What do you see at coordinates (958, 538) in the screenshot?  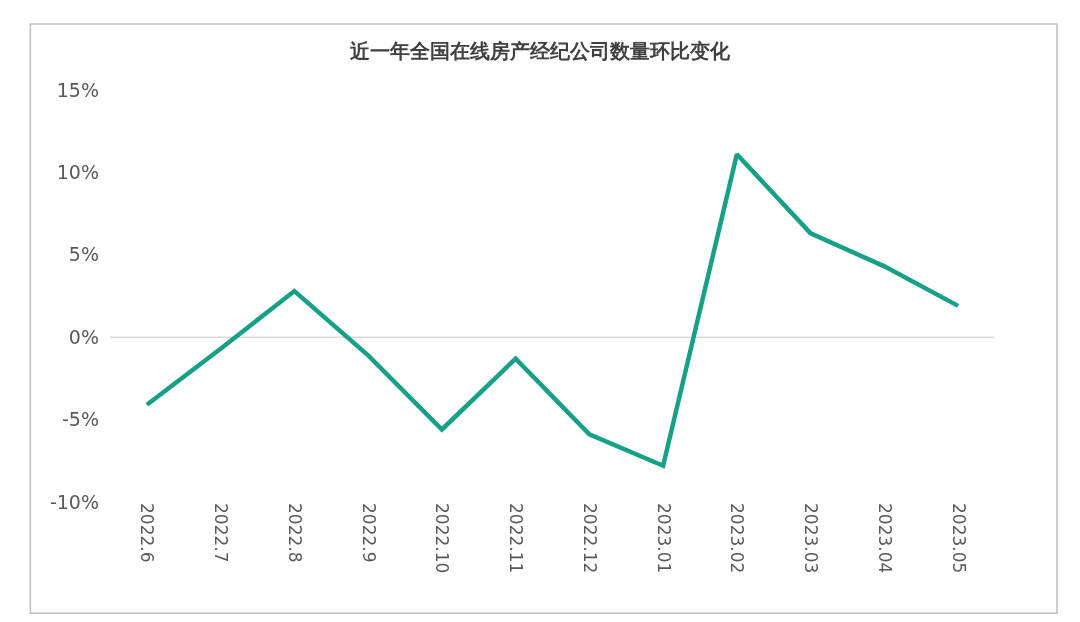 I see `x-tick-label: 2023.05` at bounding box center [958, 538].